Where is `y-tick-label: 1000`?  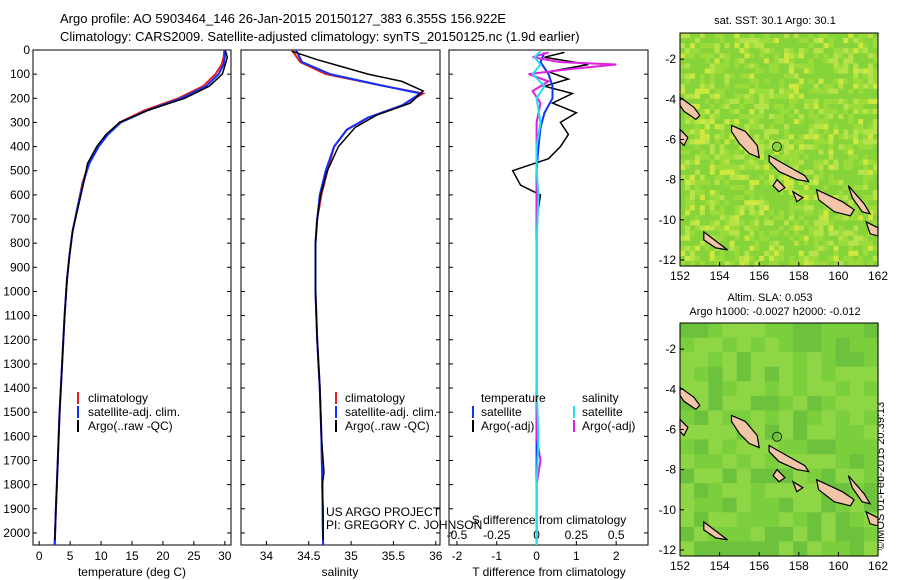 y-tick-label: 1000 is located at coordinates (16, 291).